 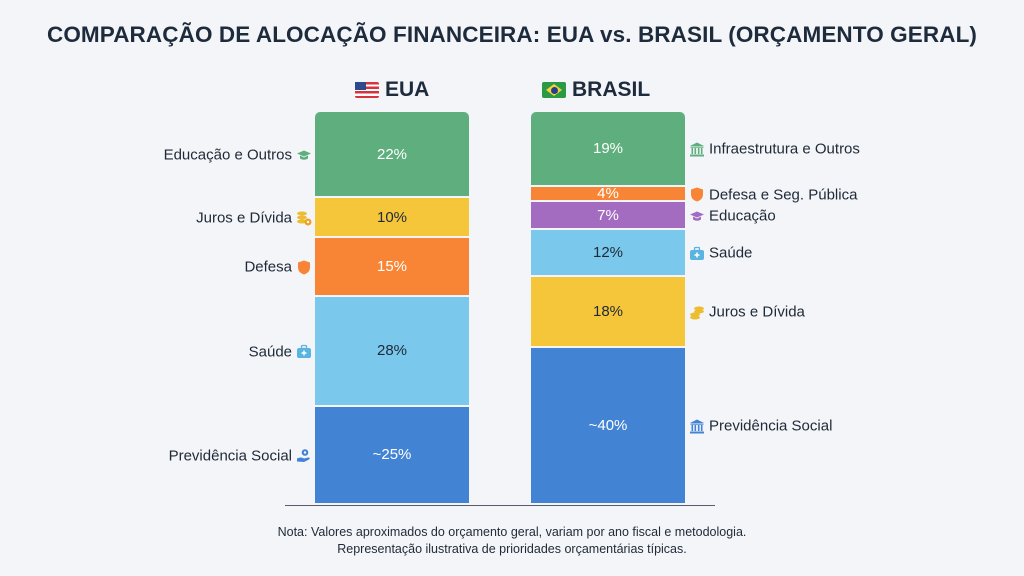 I want to click on data-label: 19%, so click(x=608, y=148).